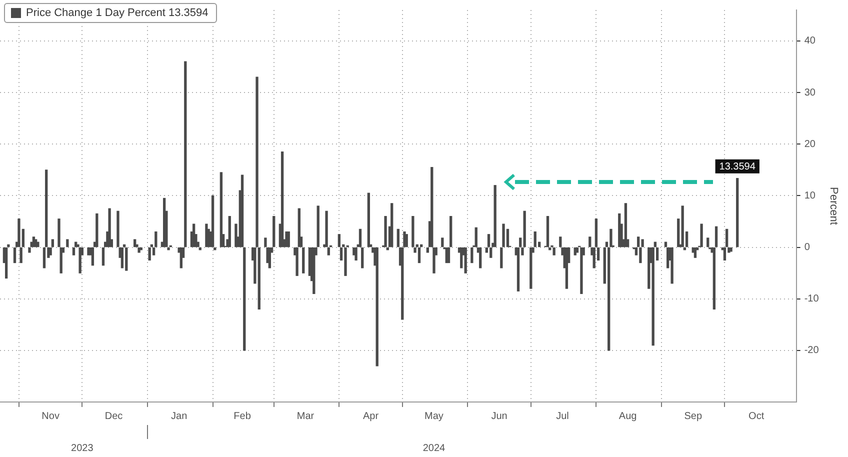 The image size is (848, 457). Describe the element at coordinates (812, 299) in the screenshot. I see `y-tick-label: -10` at that location.